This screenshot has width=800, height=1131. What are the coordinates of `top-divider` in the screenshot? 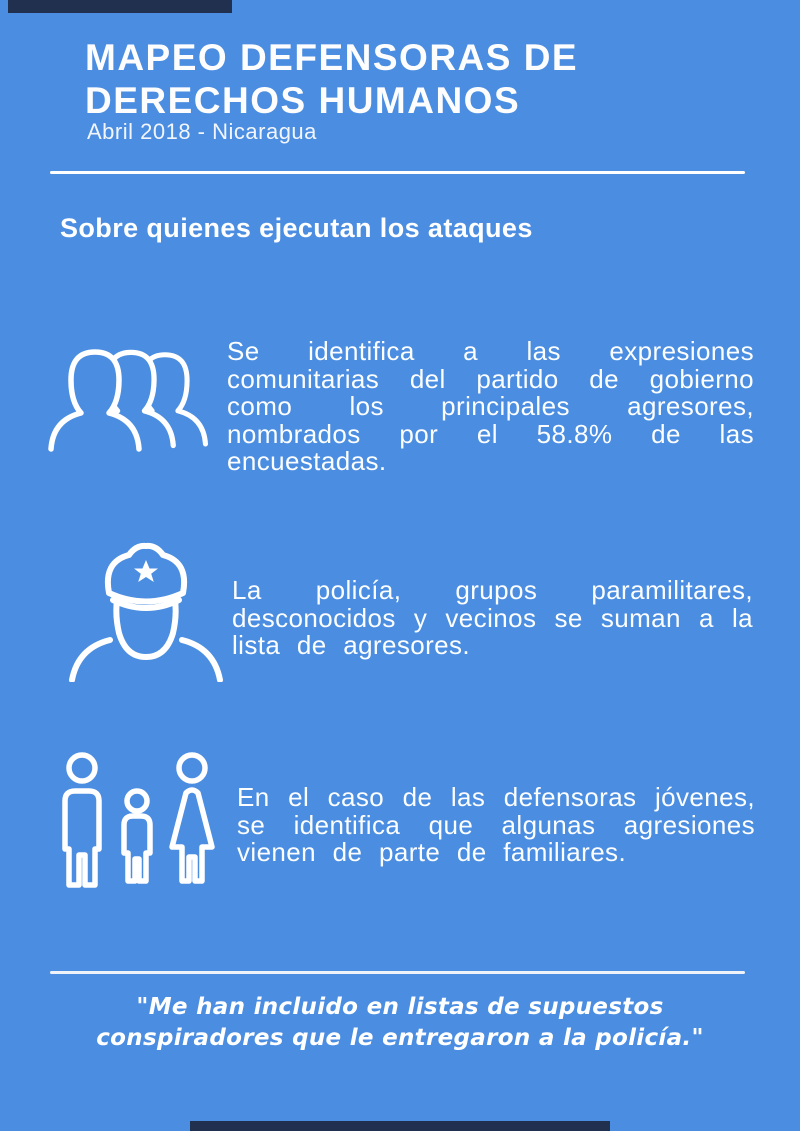 It's located at (397, 172).